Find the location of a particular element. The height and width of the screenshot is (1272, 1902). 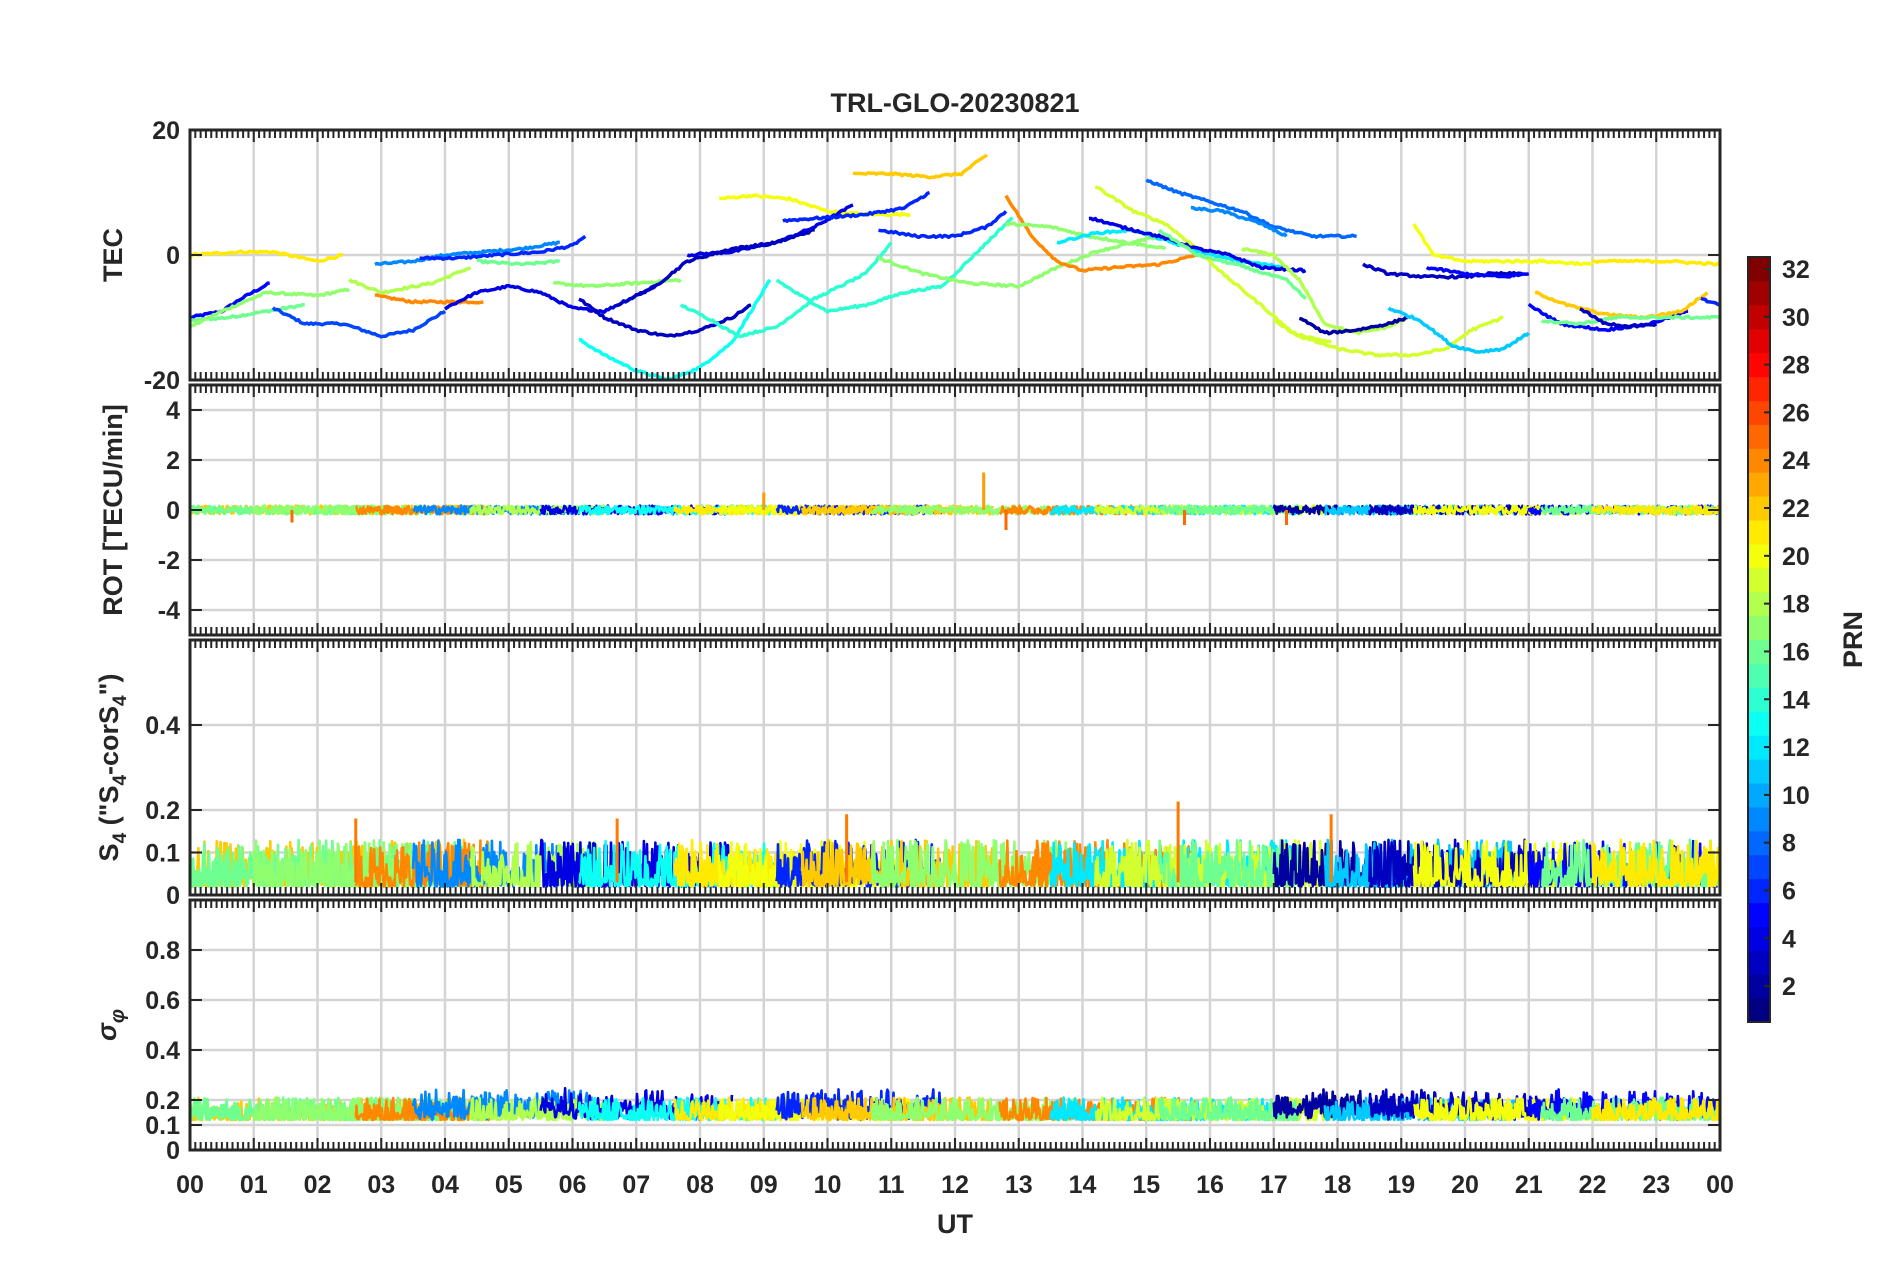

y-tick-label-tec: 20 is located at coordinates (166, 131).